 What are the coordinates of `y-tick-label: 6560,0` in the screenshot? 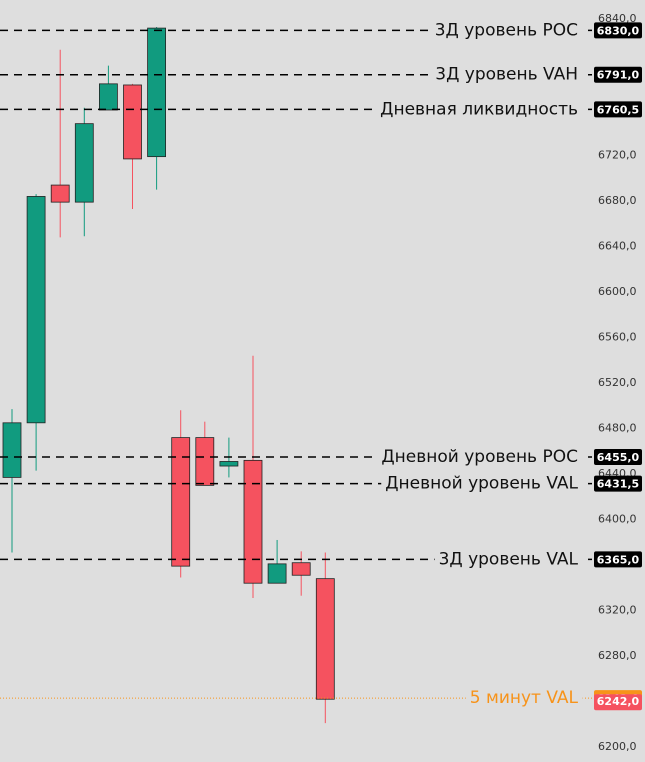 It's located at (617, 337).